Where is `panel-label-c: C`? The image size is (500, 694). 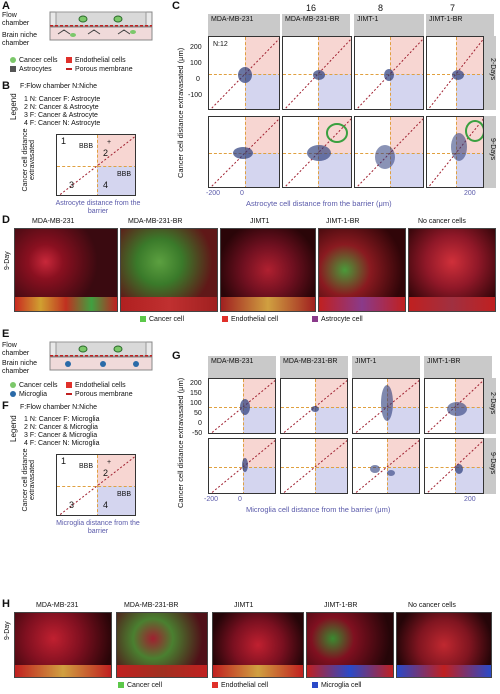 panel-label-c: C is located at coordinates (176, 6).